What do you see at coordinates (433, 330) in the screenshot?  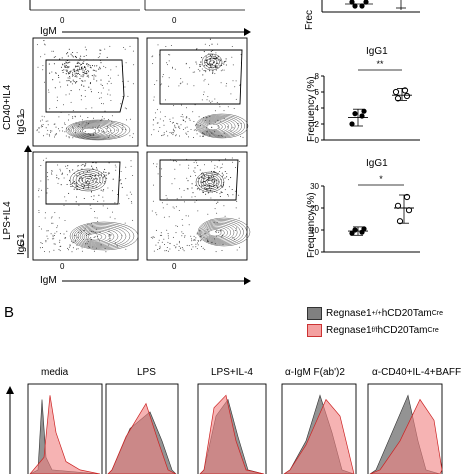 I see `legend-sup2-knockout: Cre` at bounding box center [433, 330].